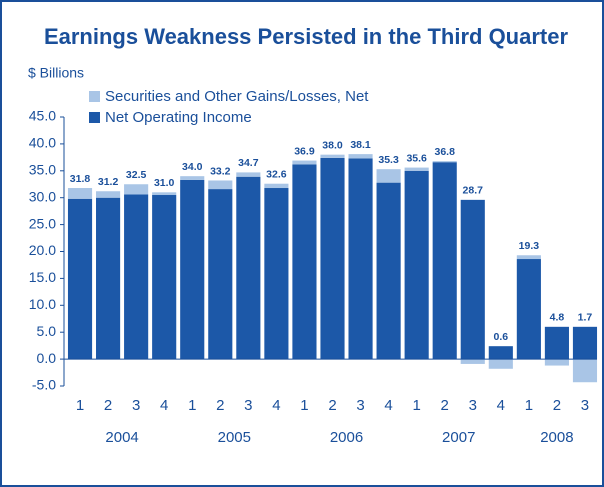 This screenshot has width=604, height=487. I want to click on bar-label: 35.6, so click(416, 158).